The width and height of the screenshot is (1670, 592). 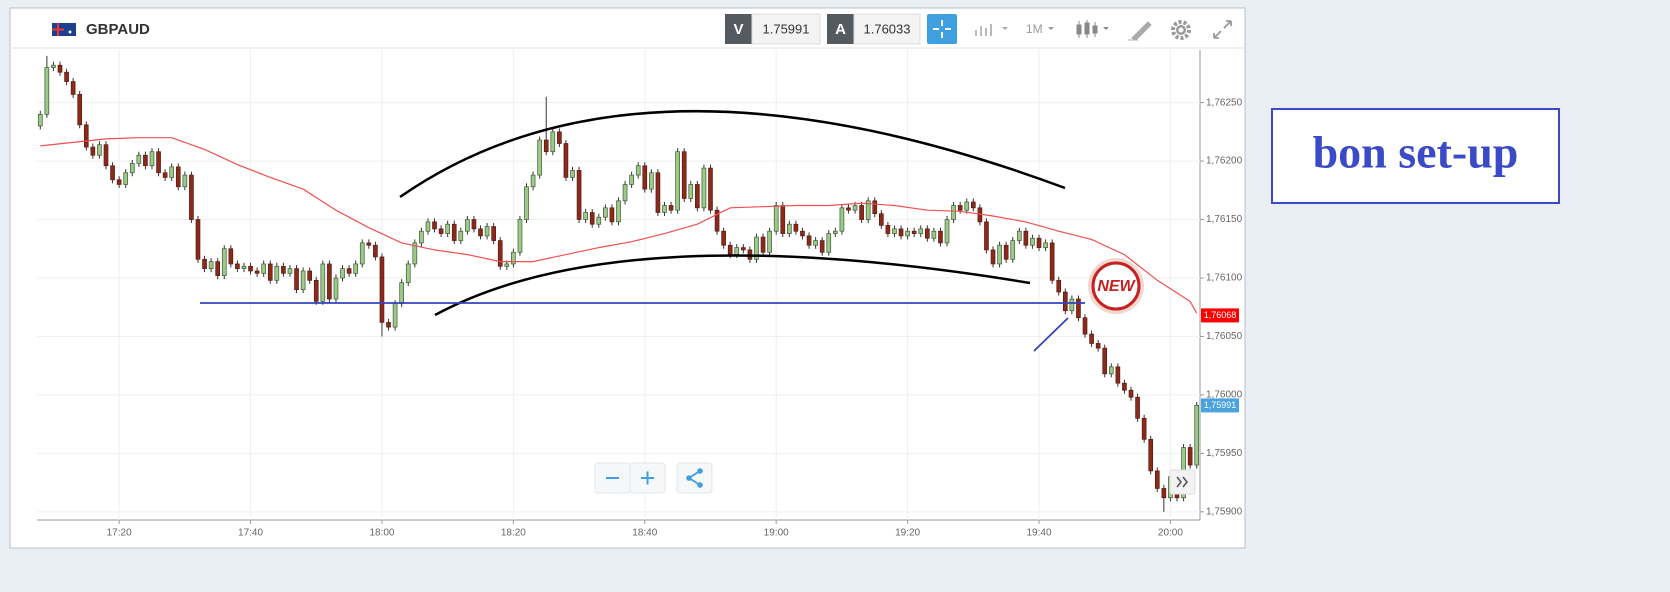 I want to click on y-tick-label: 1,76150, so click(x=1224, y=219).